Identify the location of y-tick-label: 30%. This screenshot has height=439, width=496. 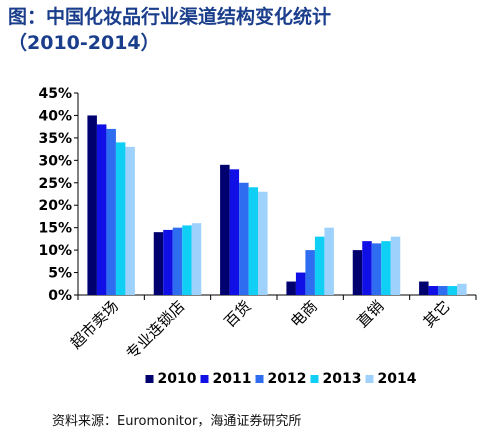
(55, 161).